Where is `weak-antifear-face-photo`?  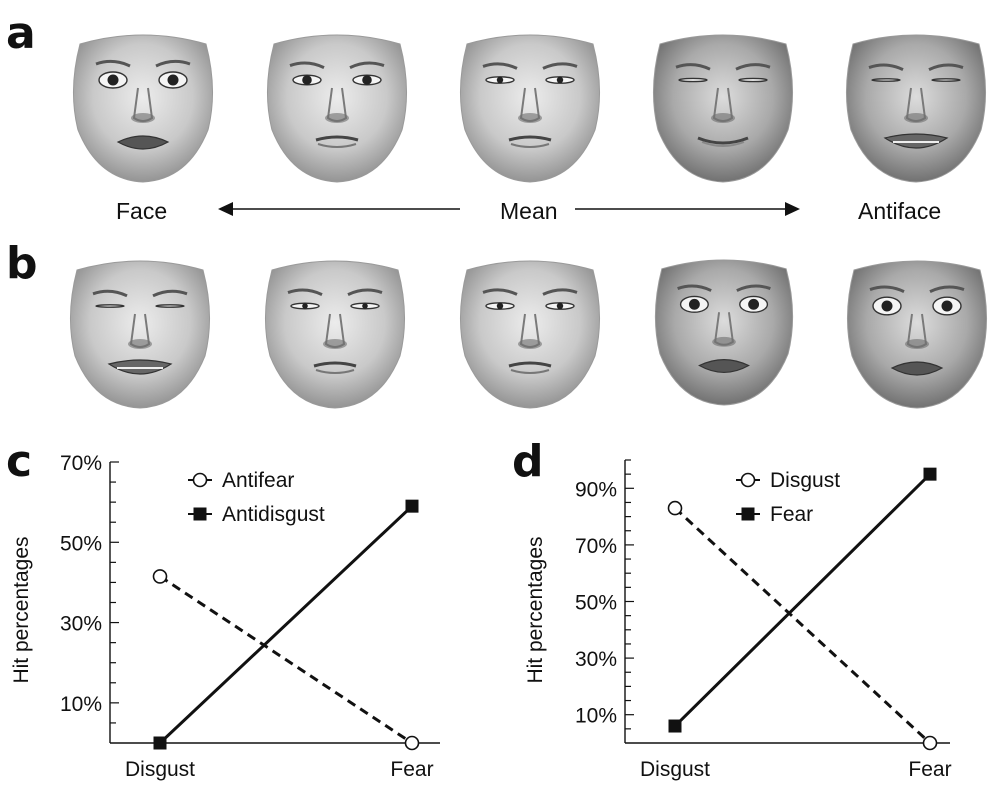 weak-antifear-face-photo is located at coordinates (723, 108).